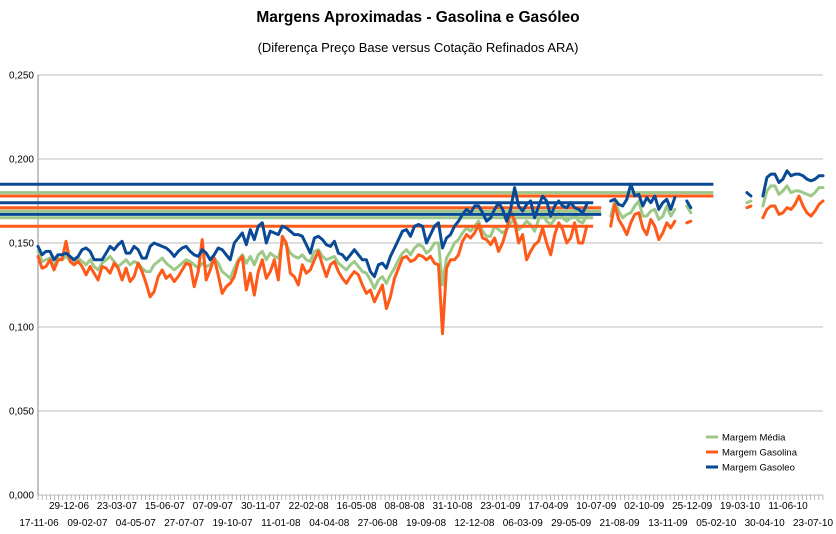  Describe the element at coordinates (165, 506) in the screenshot. I see `x-tick-label: 15-06-07` at that location.